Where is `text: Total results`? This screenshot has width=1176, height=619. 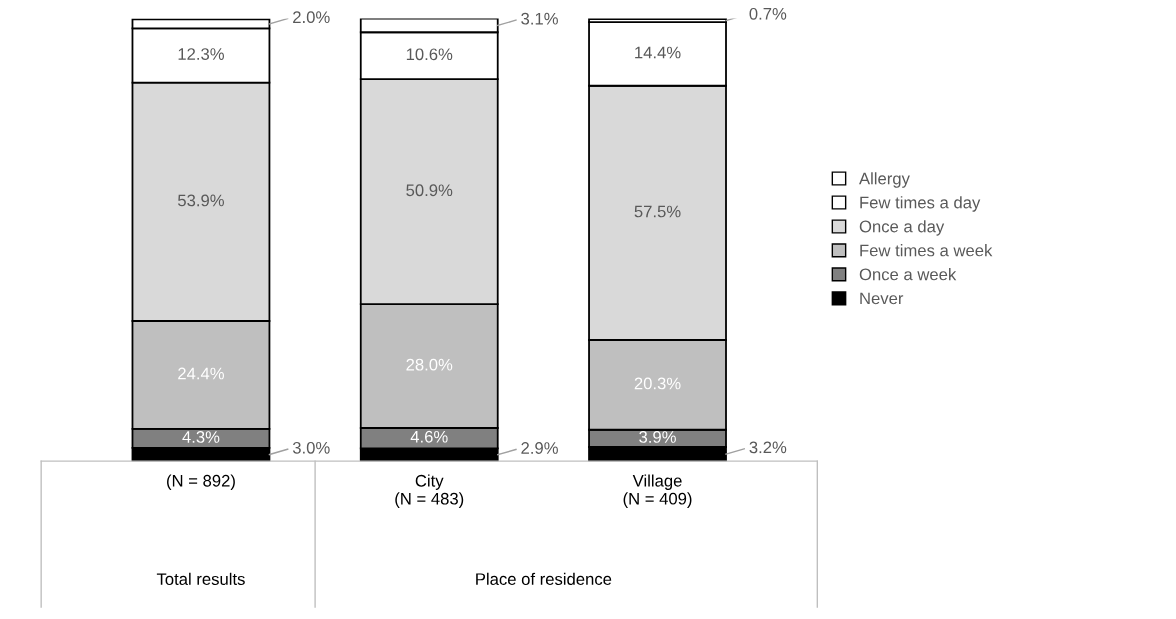
text: Total results is located at coordinates (200, 579).